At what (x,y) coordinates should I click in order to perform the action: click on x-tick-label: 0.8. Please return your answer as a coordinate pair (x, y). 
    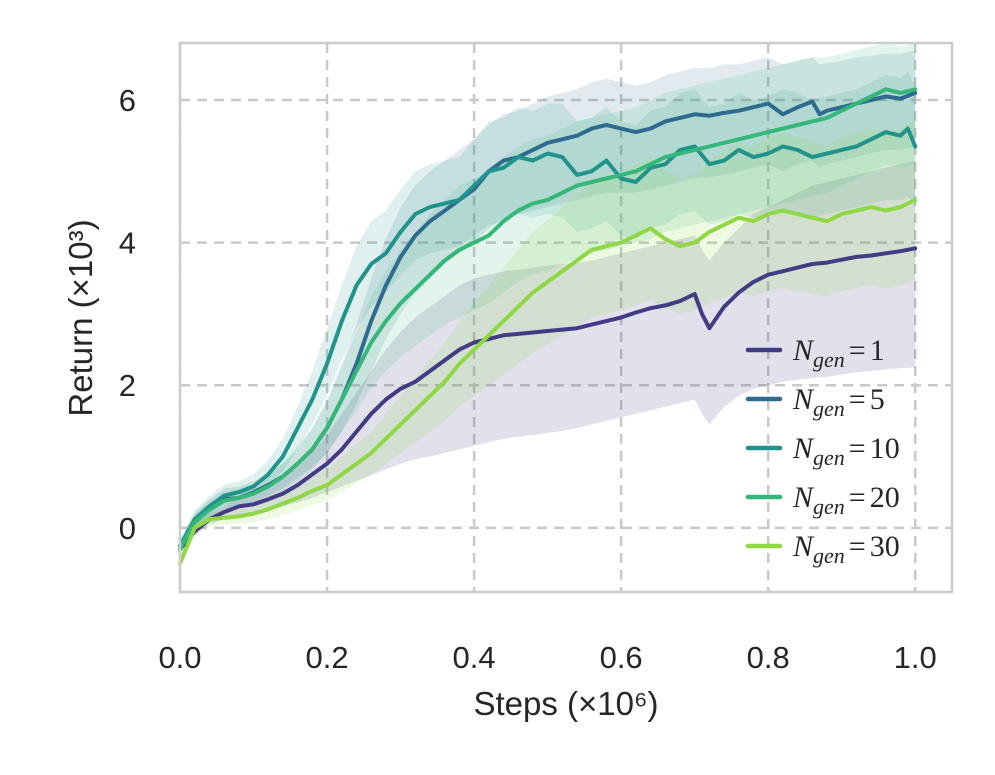
    Looking at the image, I should click on (768, 657).